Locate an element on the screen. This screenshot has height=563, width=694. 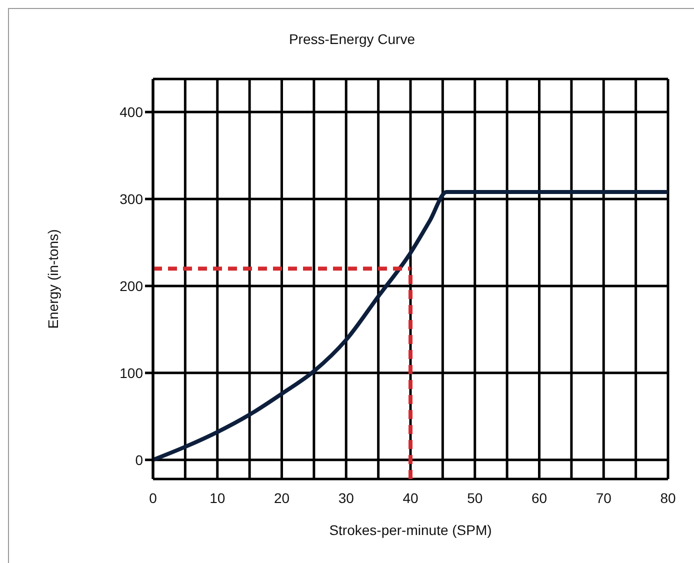
chart-title: Press-Energy Curve is located at coordinates (352, 39).